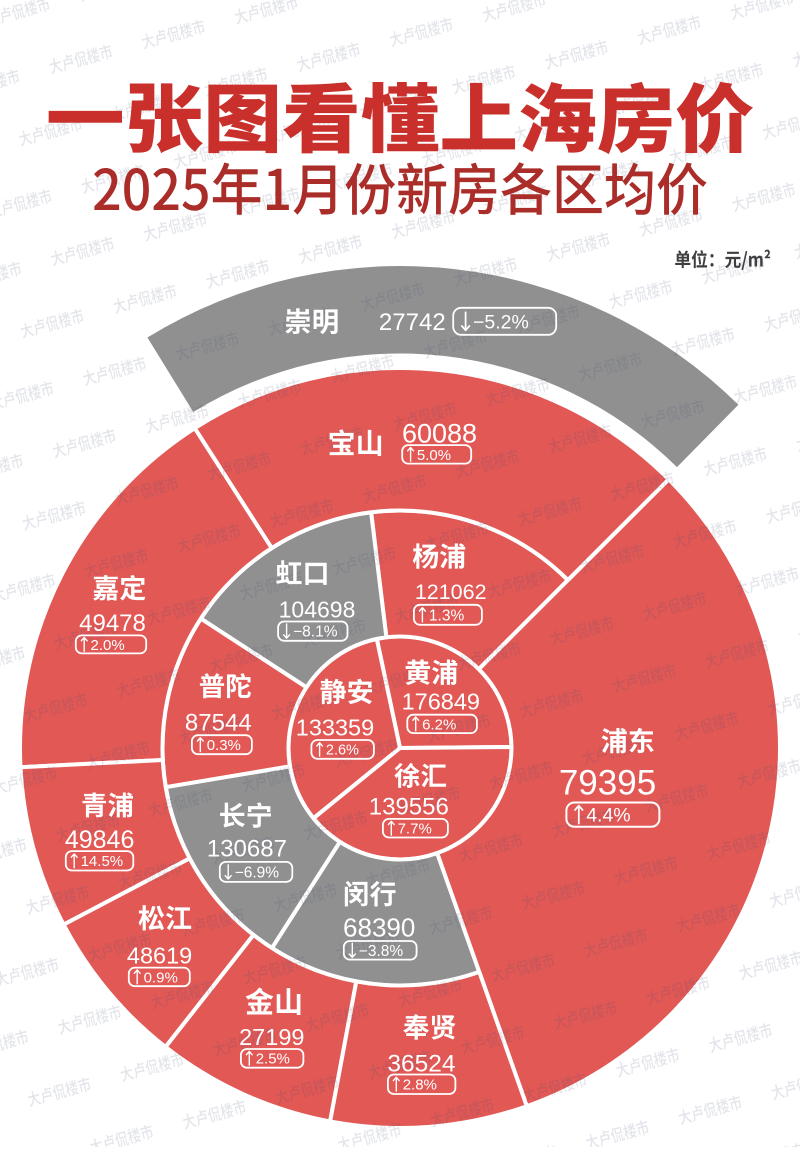  I want to click on svg-text: 2.8%, so click(420, 1085).